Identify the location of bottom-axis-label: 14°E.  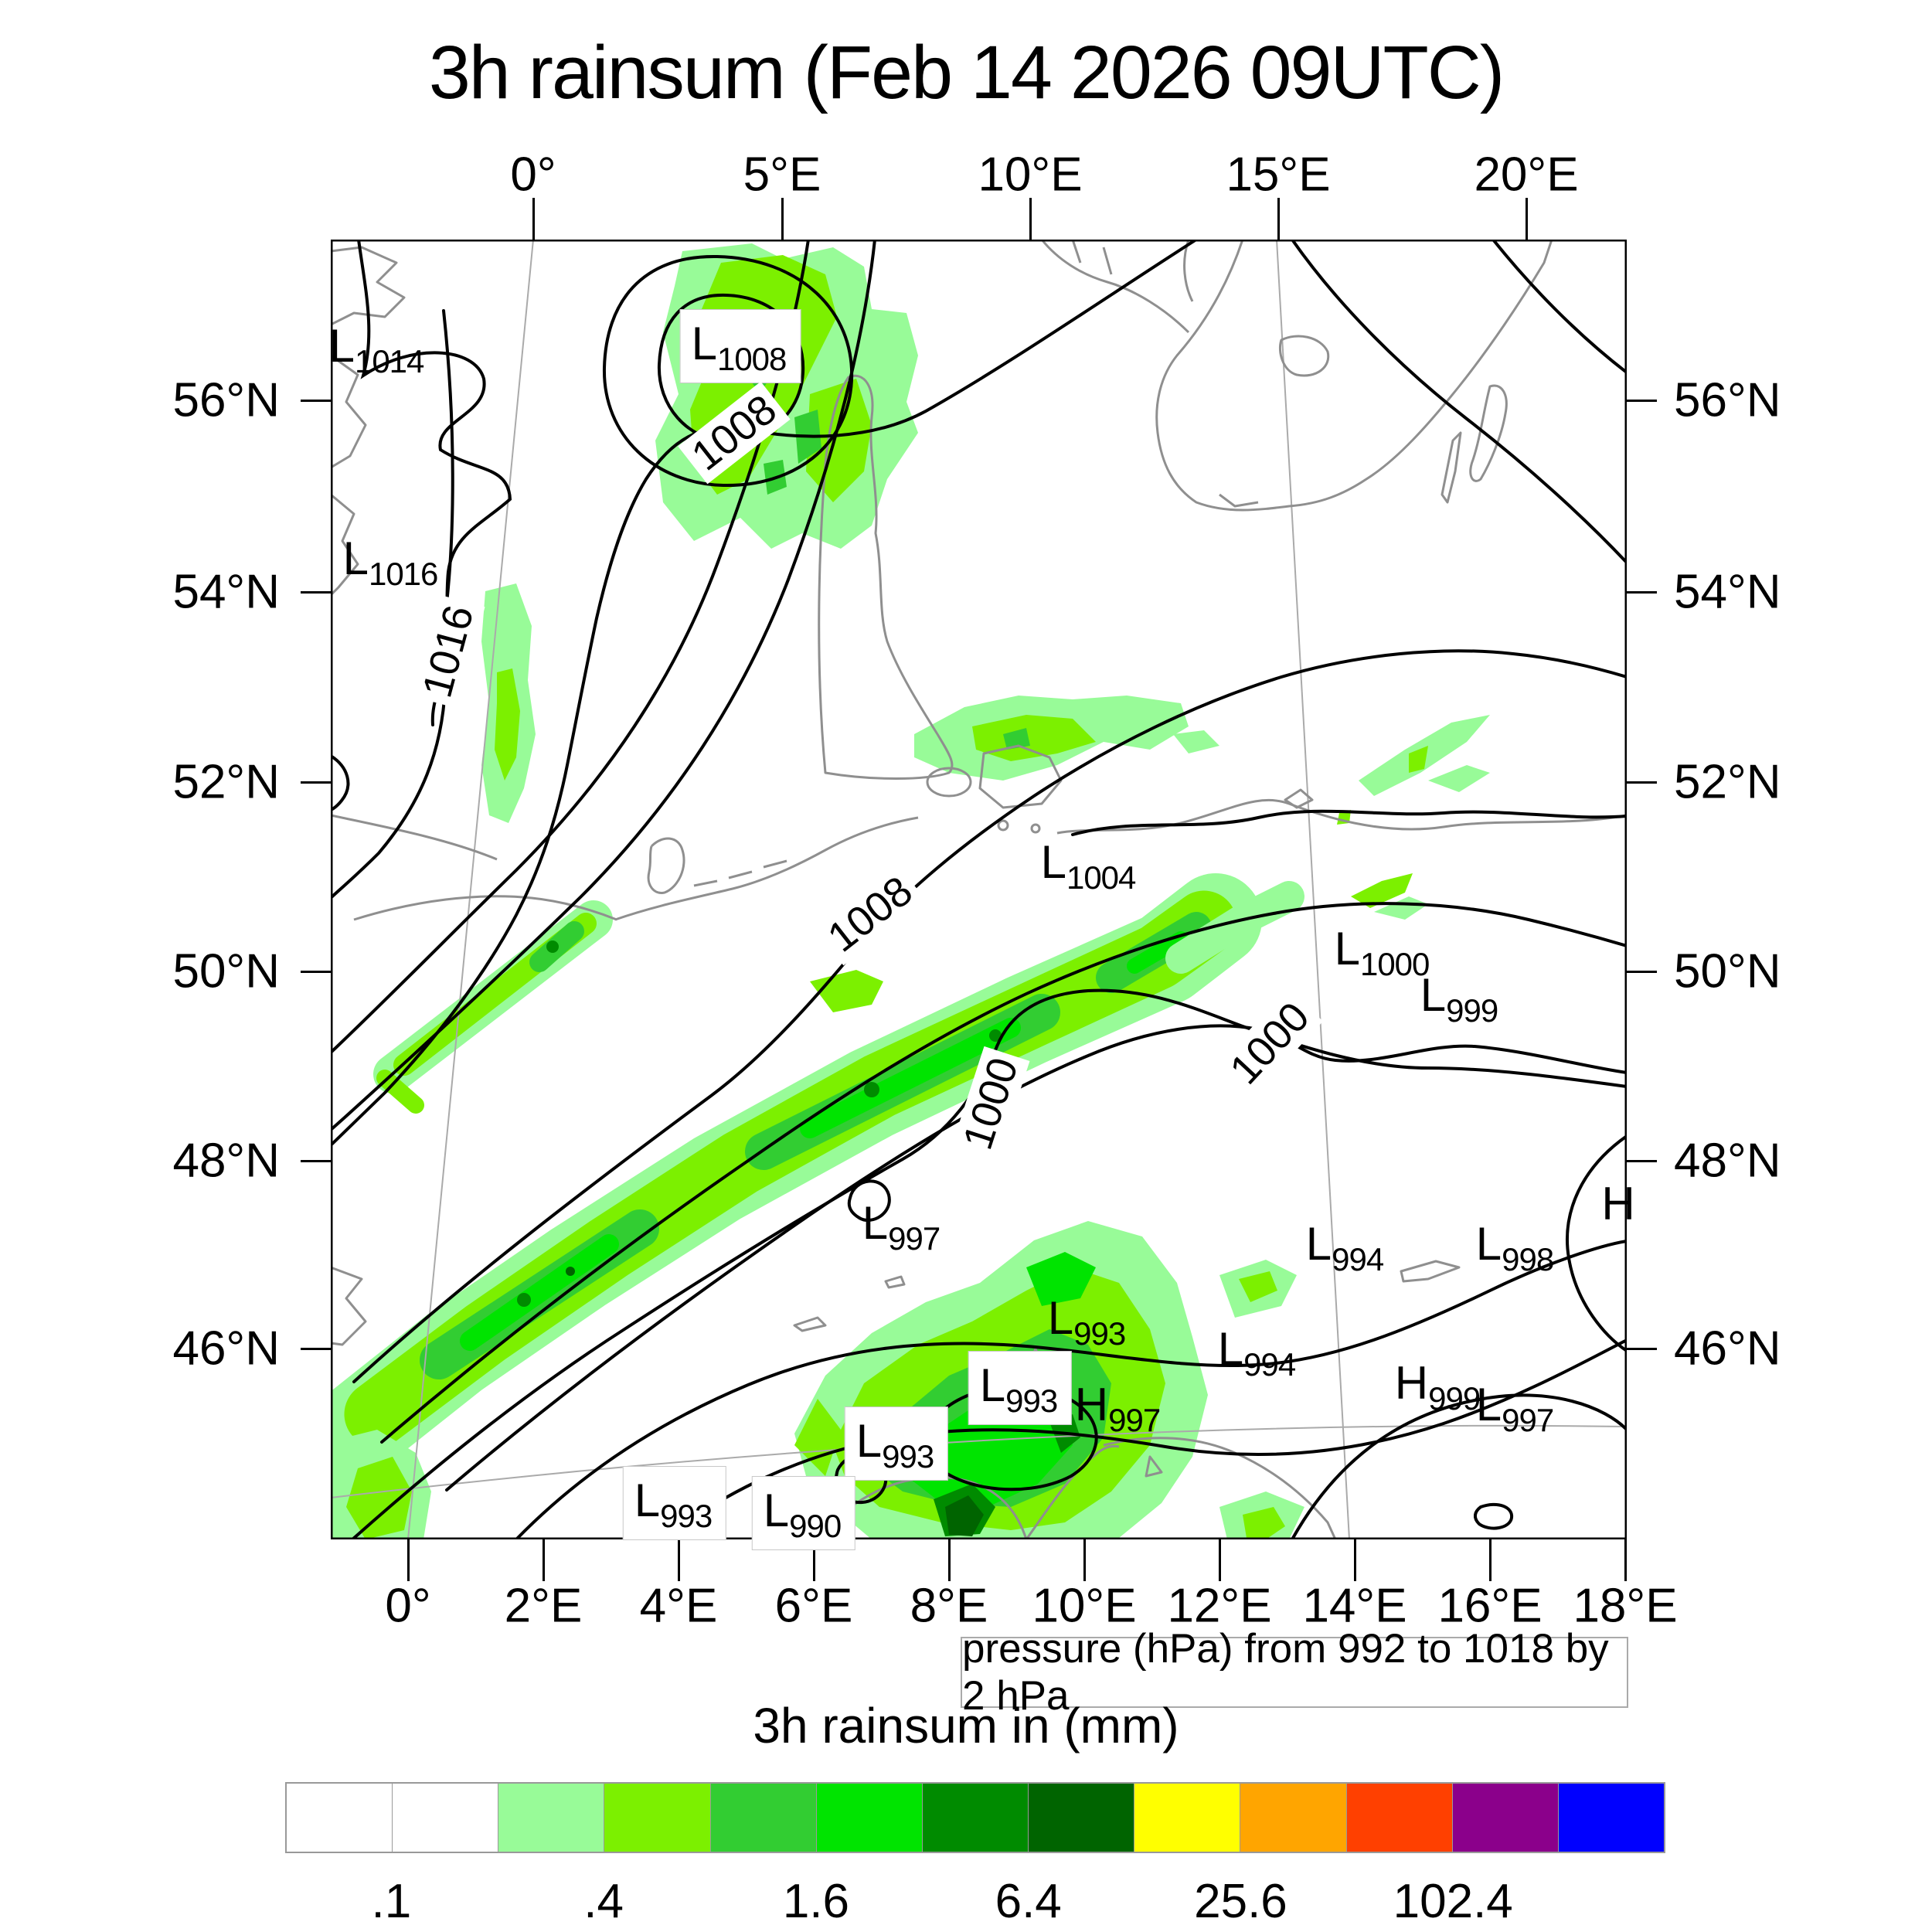
(1355, 1606).